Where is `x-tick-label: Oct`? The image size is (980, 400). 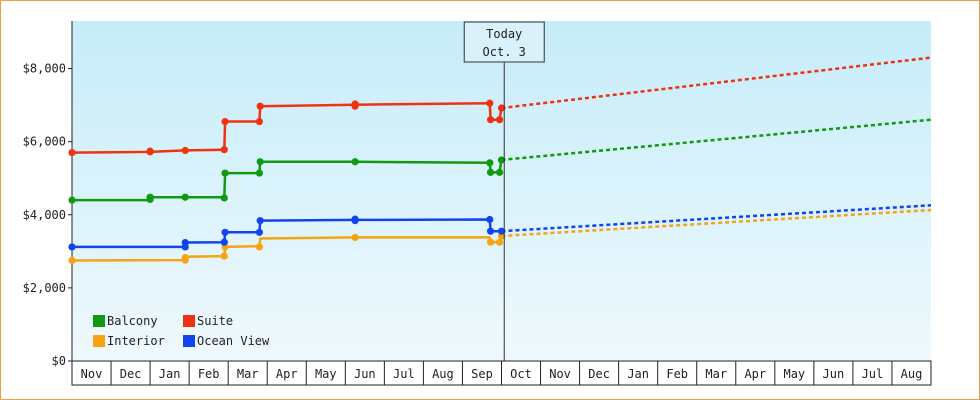 x-tick-label: Oct is located at coordinates (521, 374).